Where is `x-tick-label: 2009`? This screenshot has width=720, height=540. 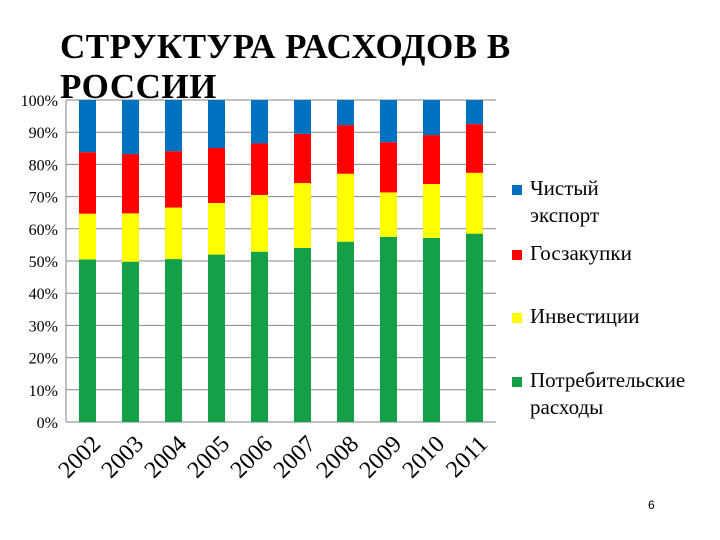 x-tick-label: 2009 is located at coordinates (381, 457).